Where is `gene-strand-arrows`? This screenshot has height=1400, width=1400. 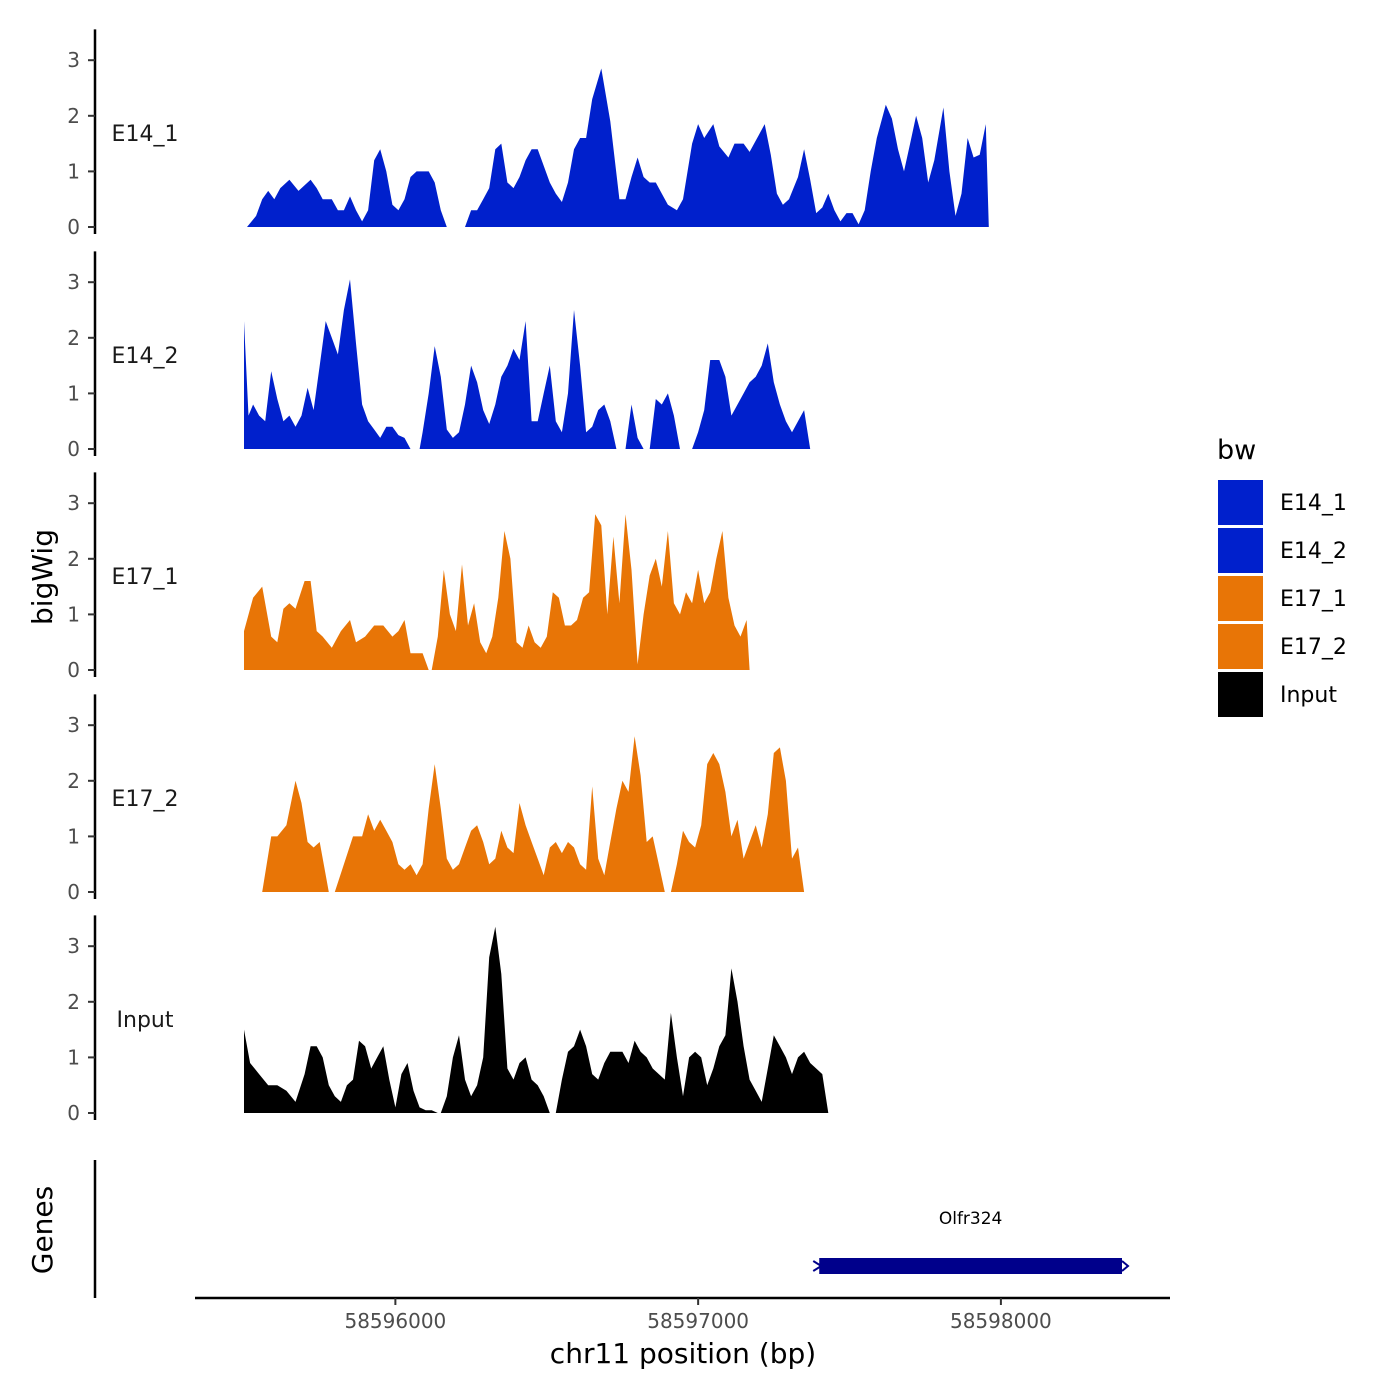
gene-strand-arrows is located at coordinates (971, 1266).